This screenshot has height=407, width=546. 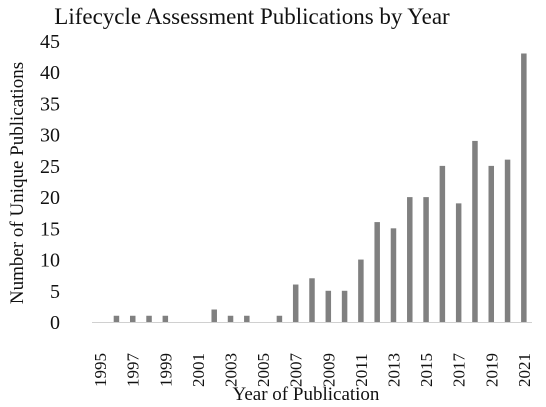 What do you see at coordinates (328, 306) in the screenshot?
I see `bar-2009` at bounding box center [328, 306].